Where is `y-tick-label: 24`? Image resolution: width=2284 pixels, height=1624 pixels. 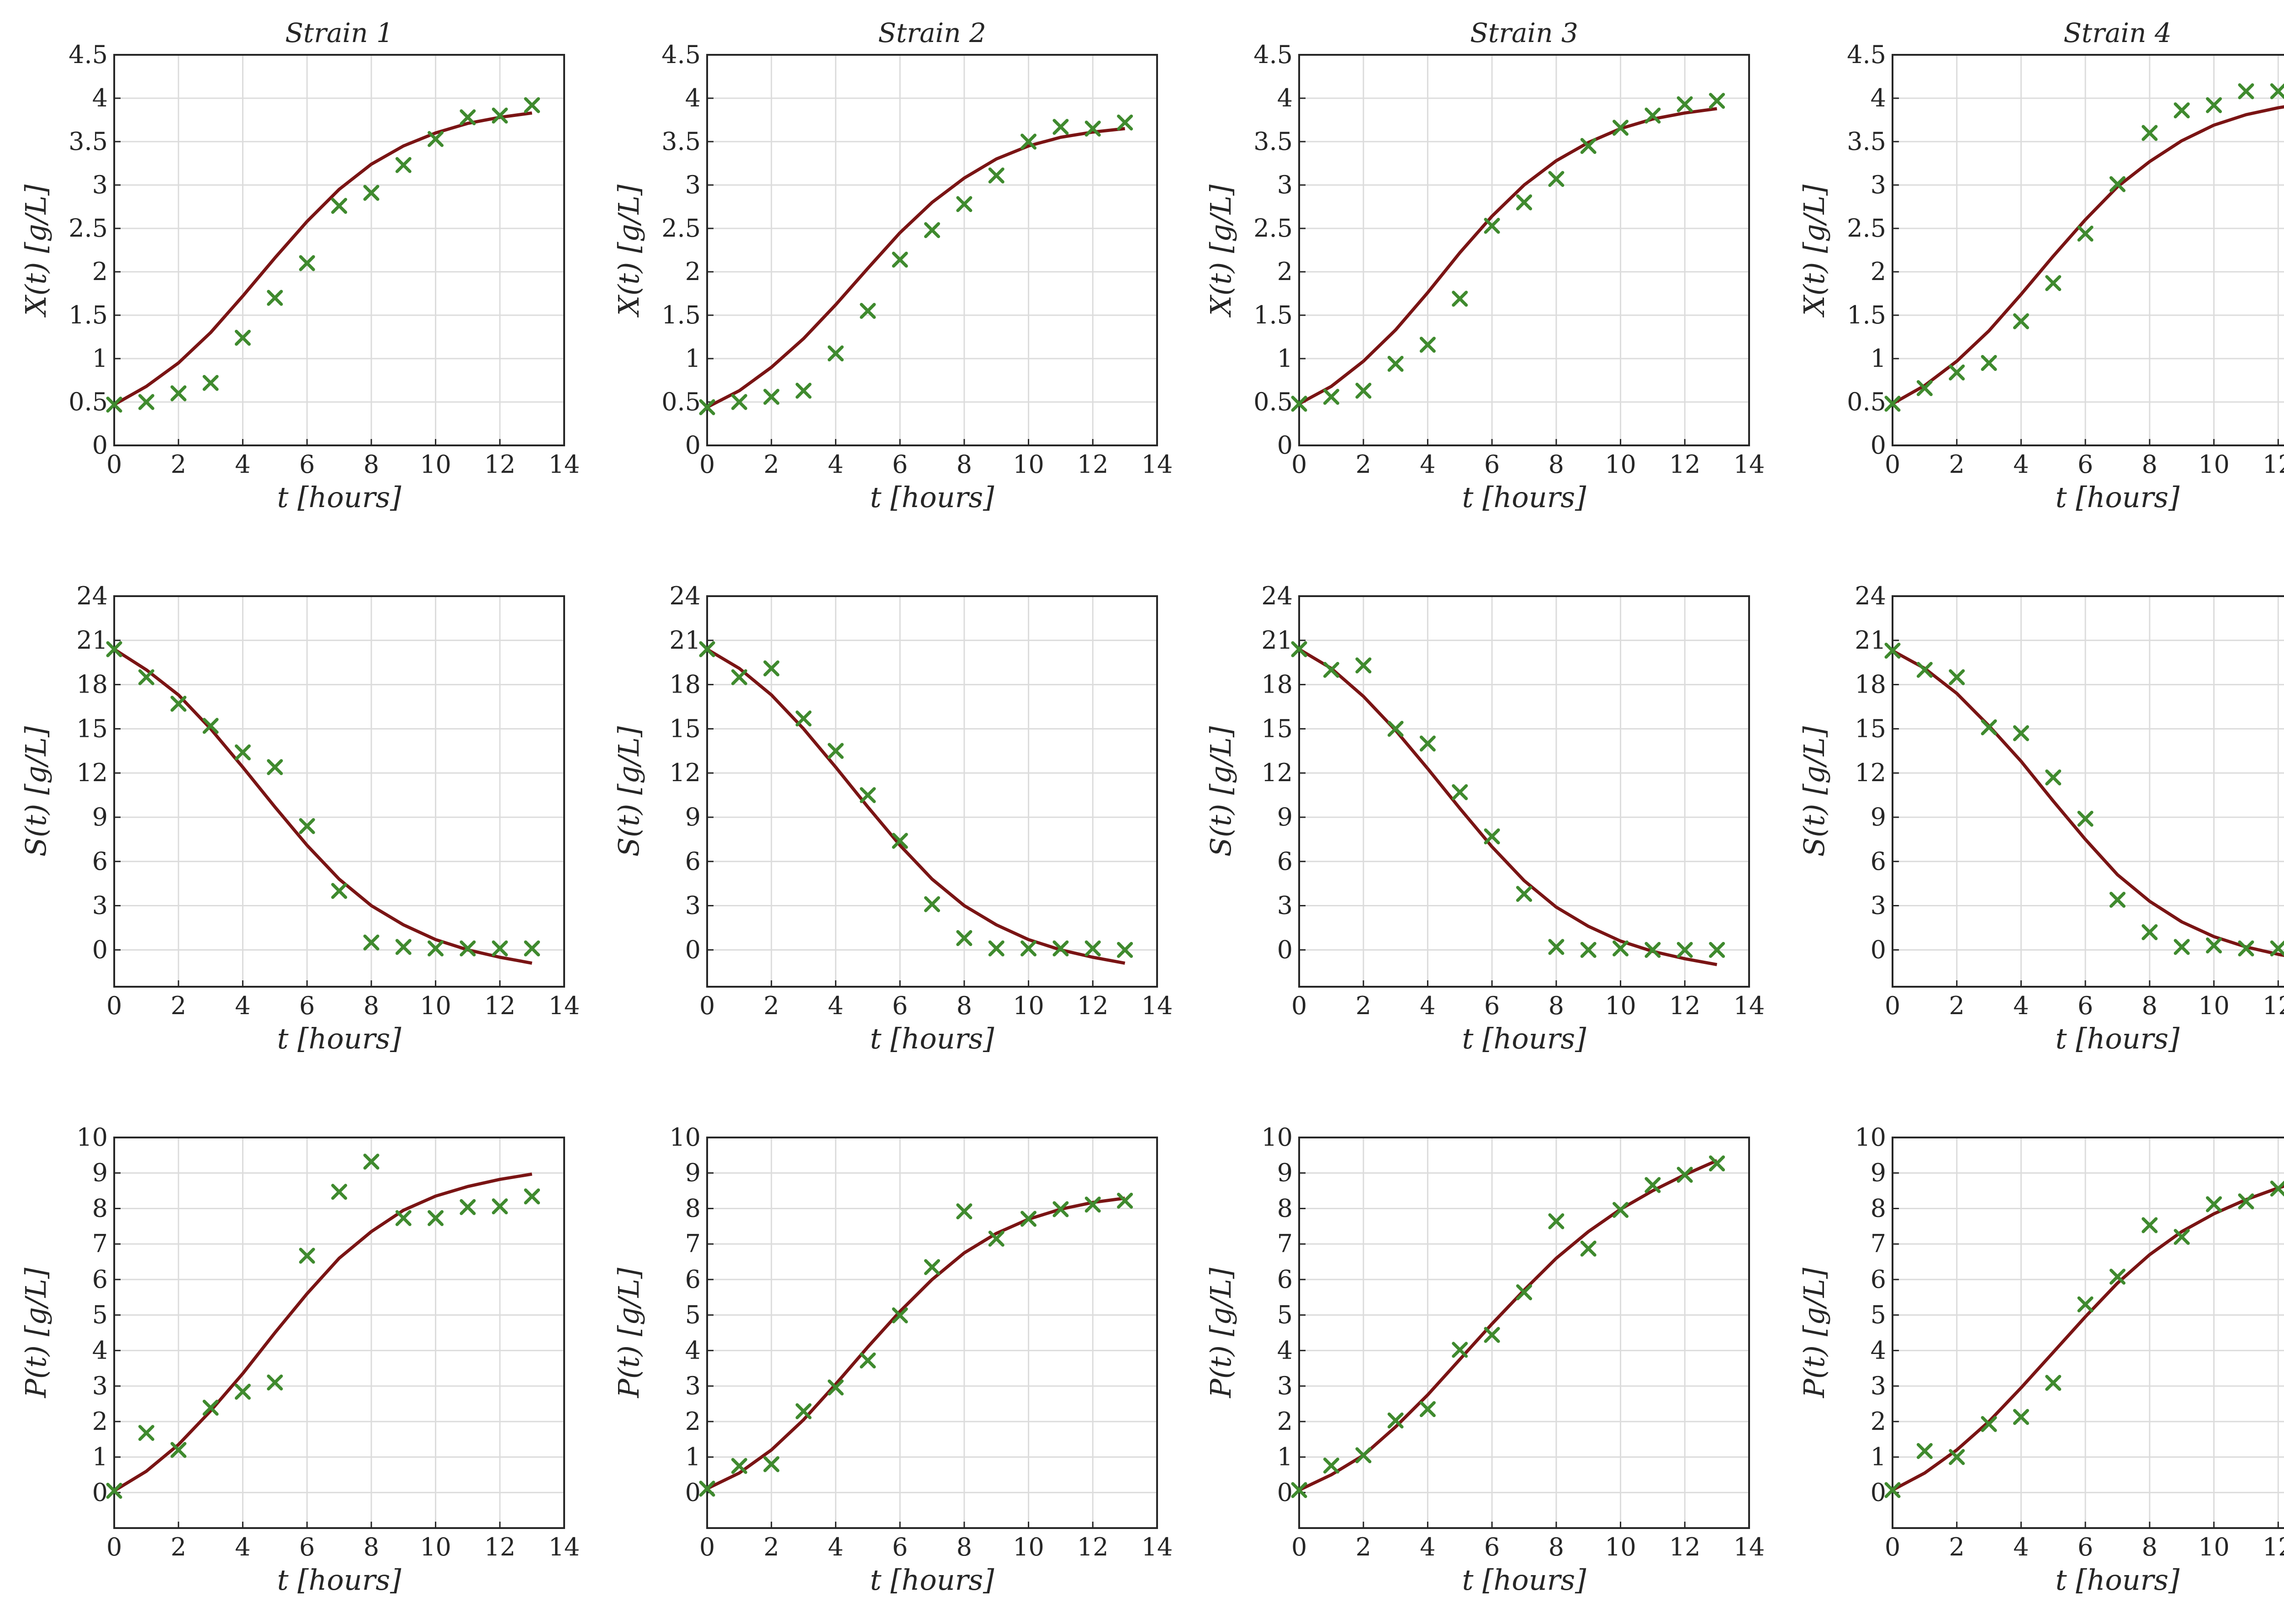 y-tick-label: 24 is located at coordinates (1870, 596).